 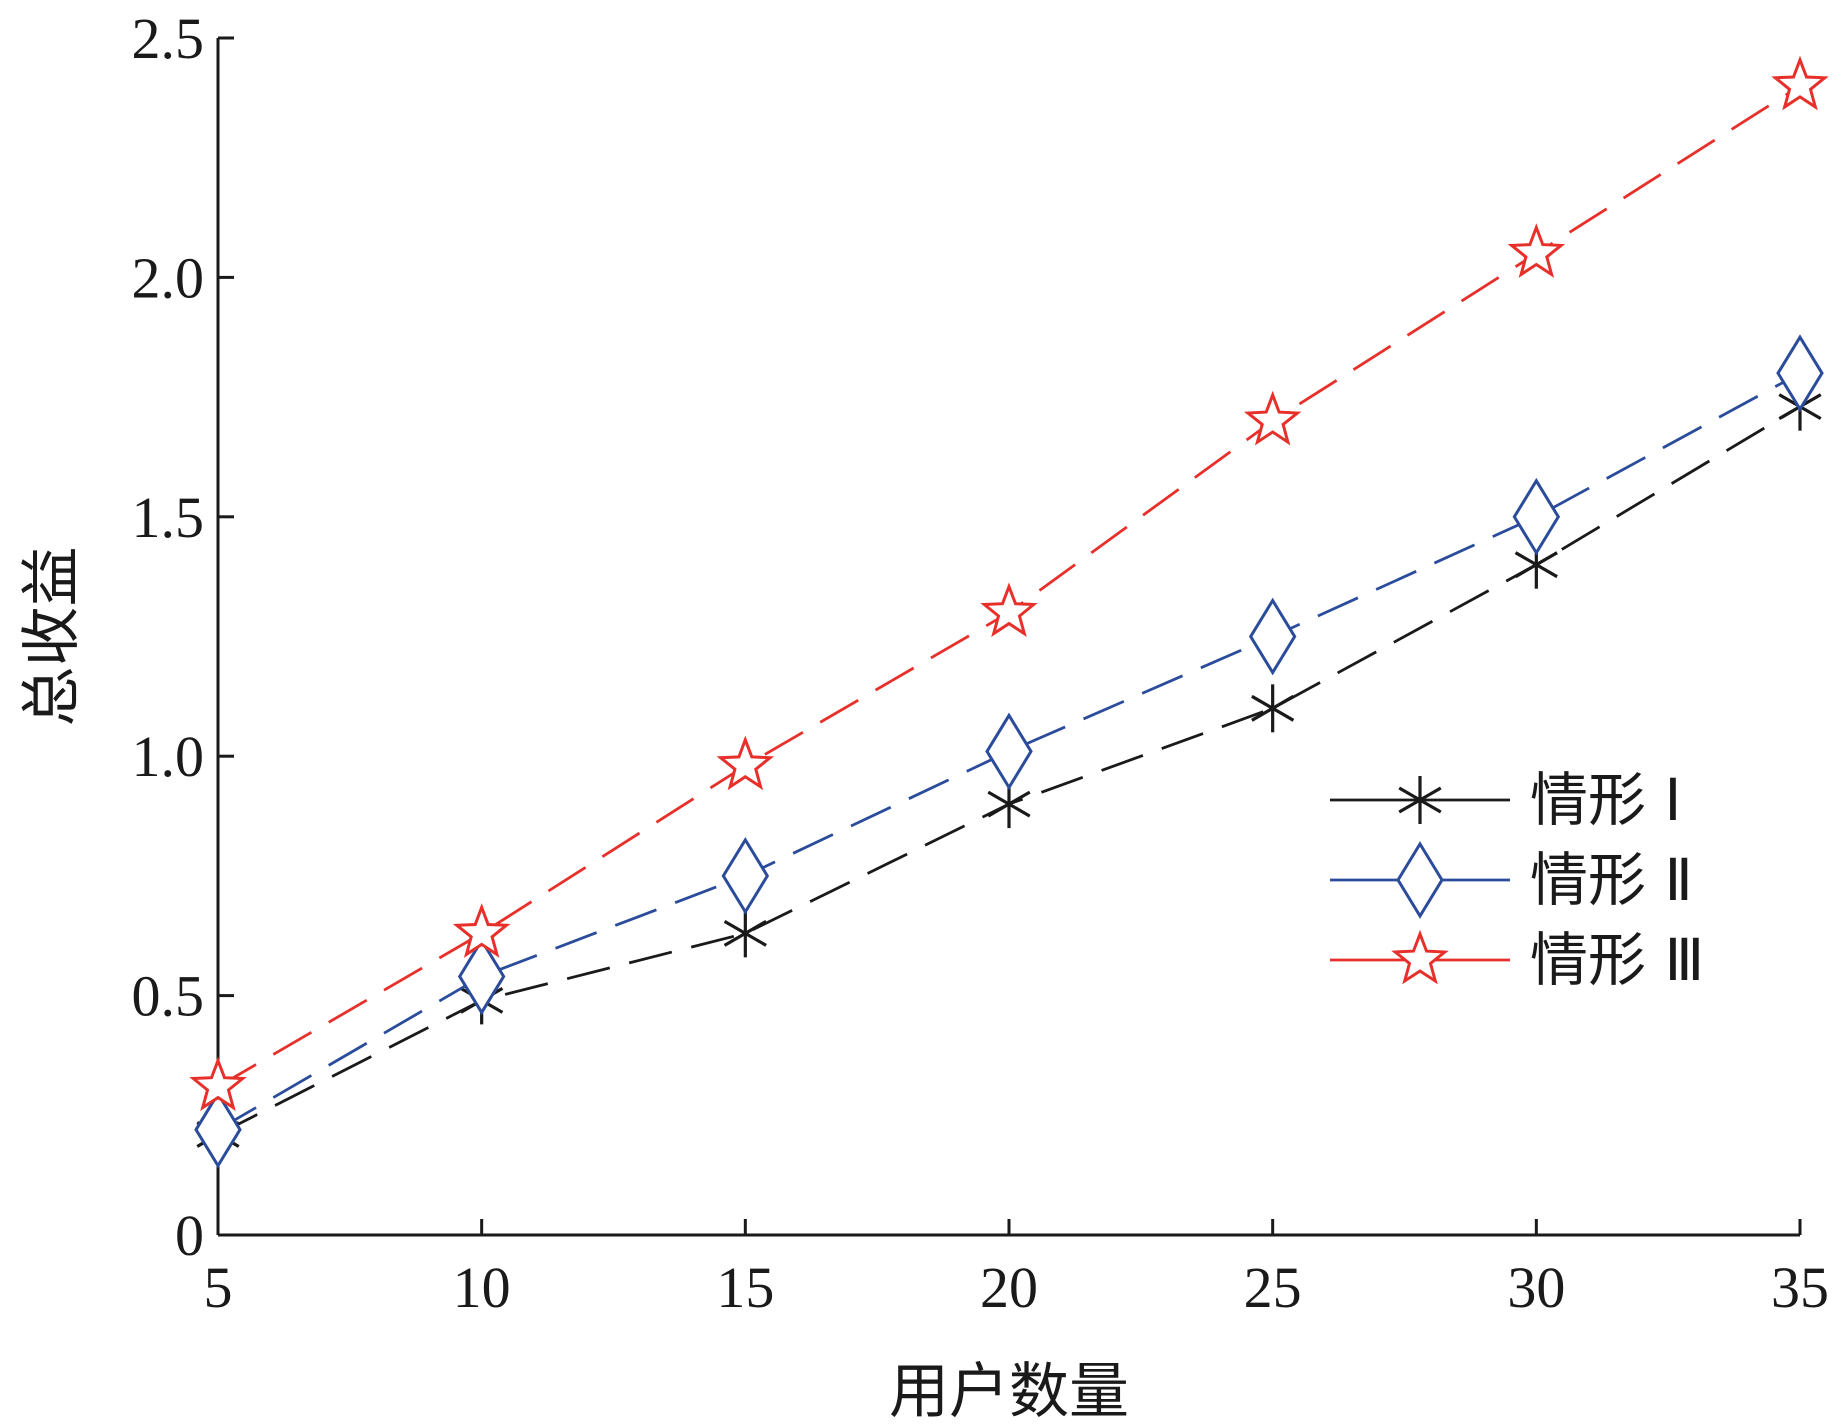 I want to click on legend-item-1: 情形 Ⅰ, so click(x=1506, y=800).